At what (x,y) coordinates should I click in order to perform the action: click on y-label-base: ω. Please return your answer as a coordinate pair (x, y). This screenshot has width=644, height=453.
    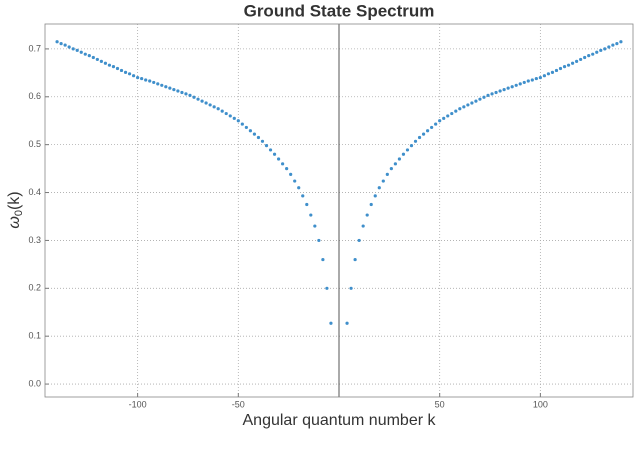
    Looking at the image, I should click on (14, 222).